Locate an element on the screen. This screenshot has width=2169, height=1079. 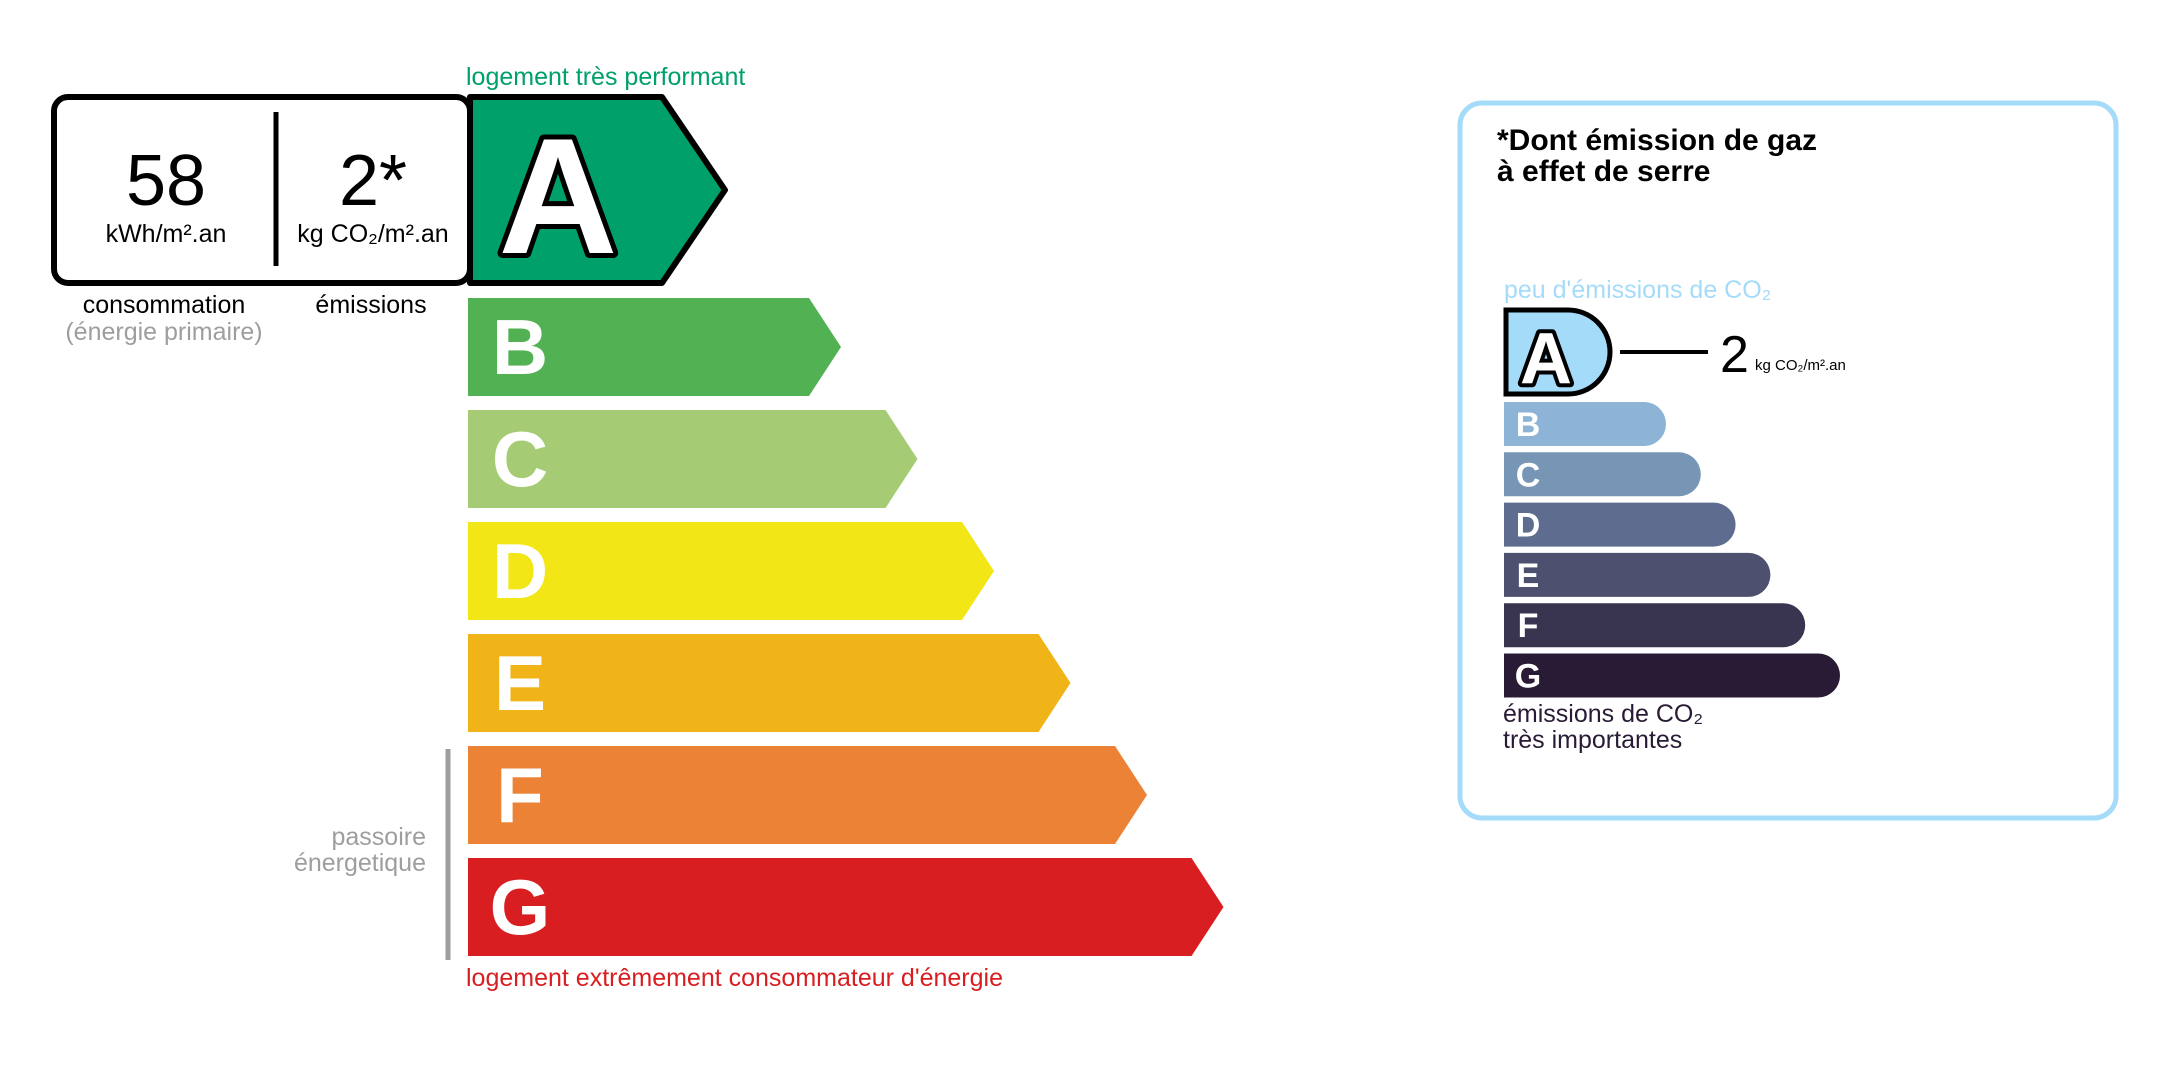
ges-title-2: à effet de serre is located at coordinates (1603, 171).